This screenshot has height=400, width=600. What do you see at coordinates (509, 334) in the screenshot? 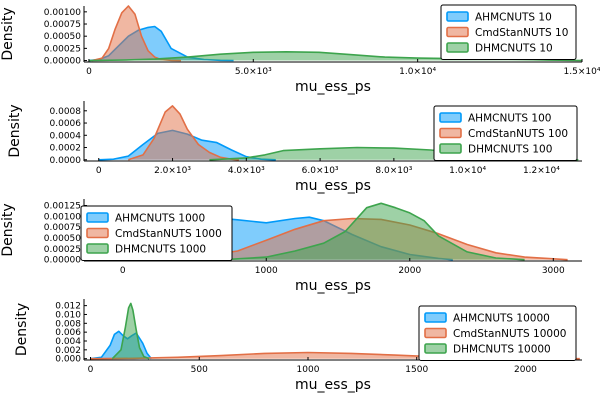
I see `legend-label: CmdStanNUTS 10000` at bounding box center [509, 334].